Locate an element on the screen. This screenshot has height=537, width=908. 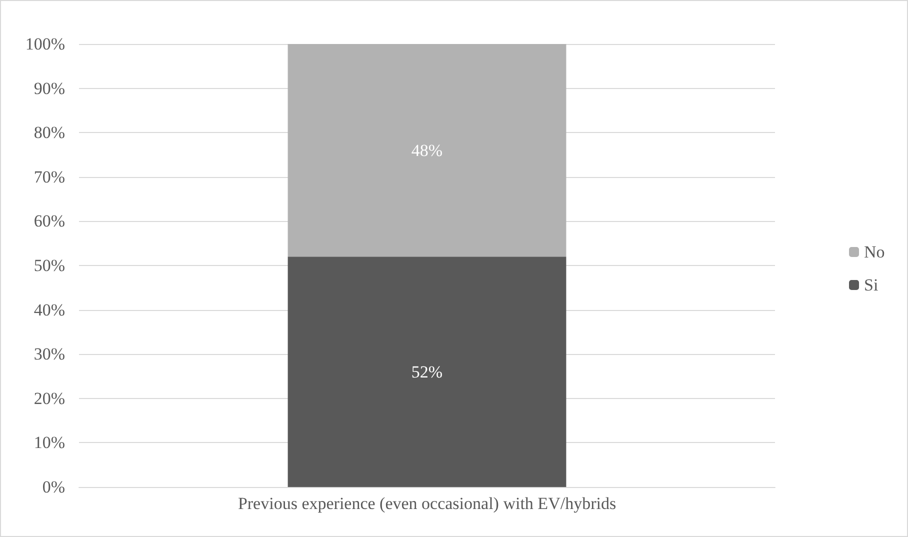
y-tick-label: 0% is located at coordinates (53, 487).